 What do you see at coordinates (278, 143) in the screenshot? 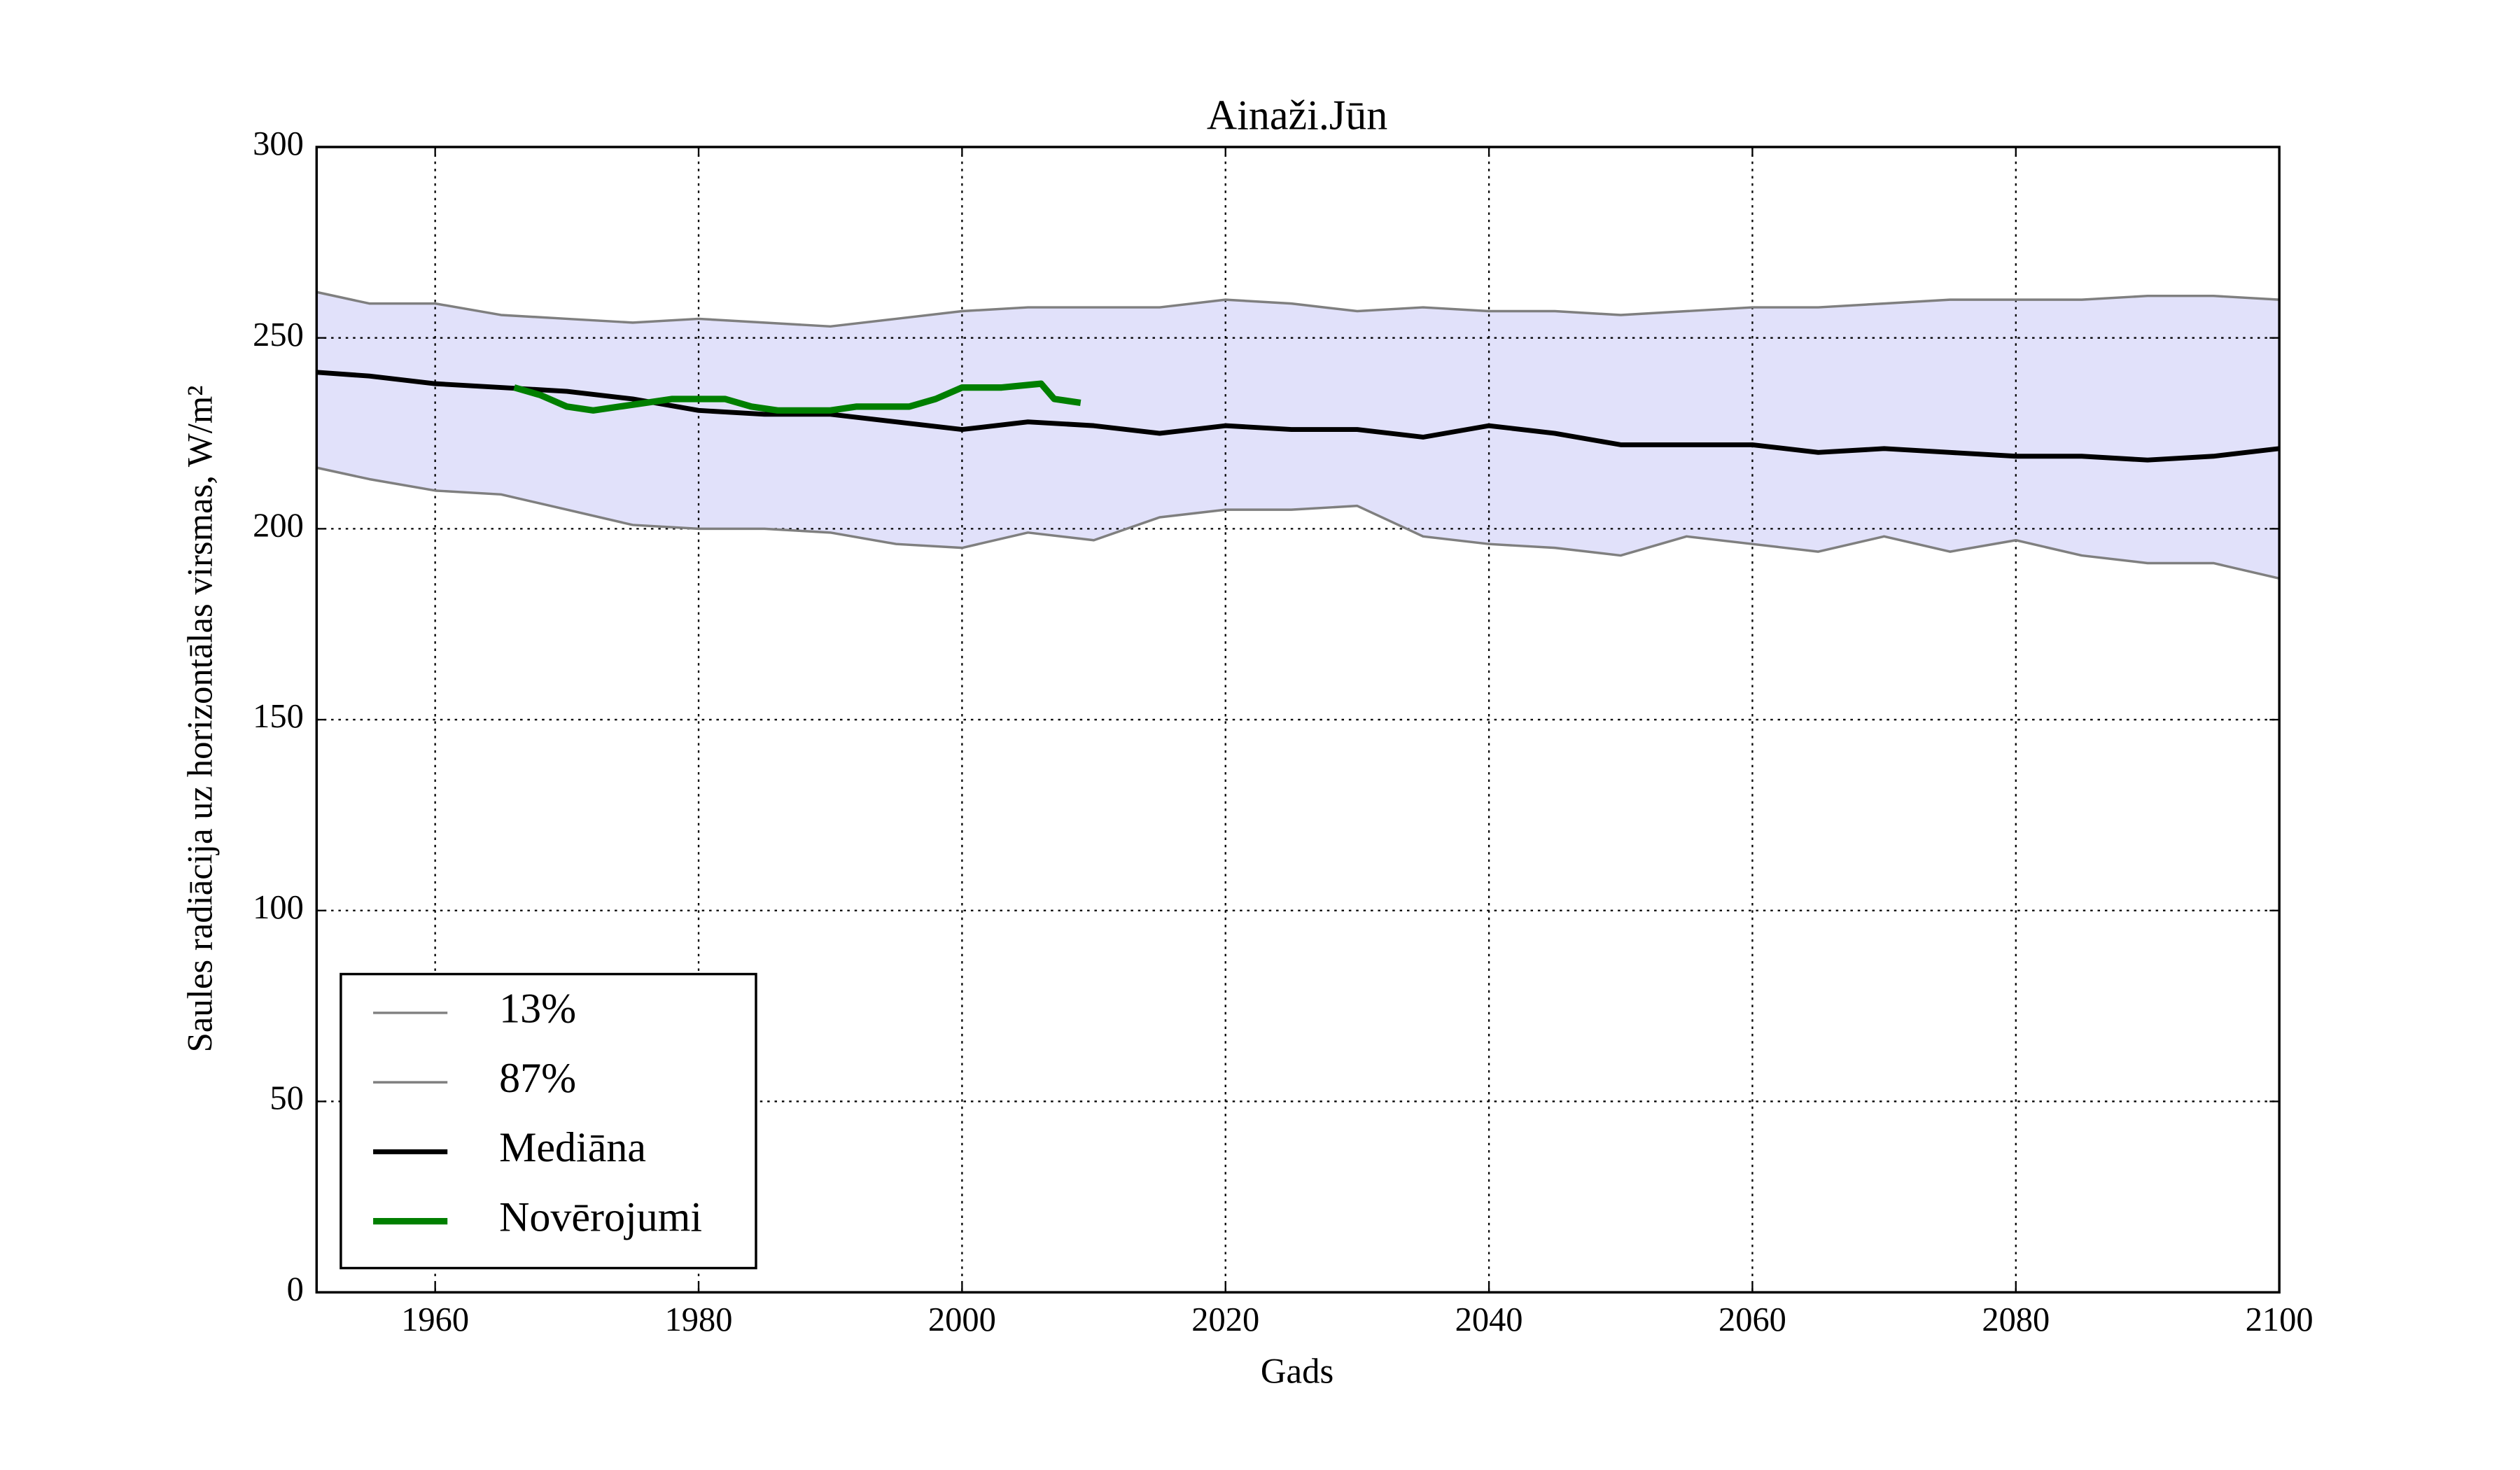
I see `y-tick-label: 300` at bounding box center [278, 143].